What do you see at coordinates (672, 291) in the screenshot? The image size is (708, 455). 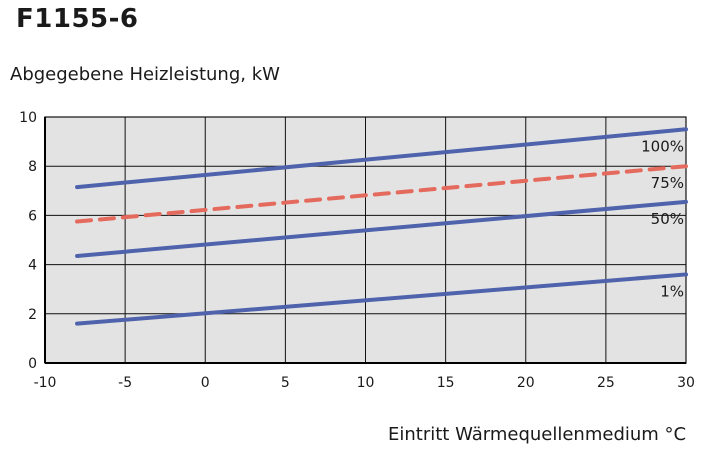 I see `series-label-1pct: 1%` at bounding box center [672, 291].